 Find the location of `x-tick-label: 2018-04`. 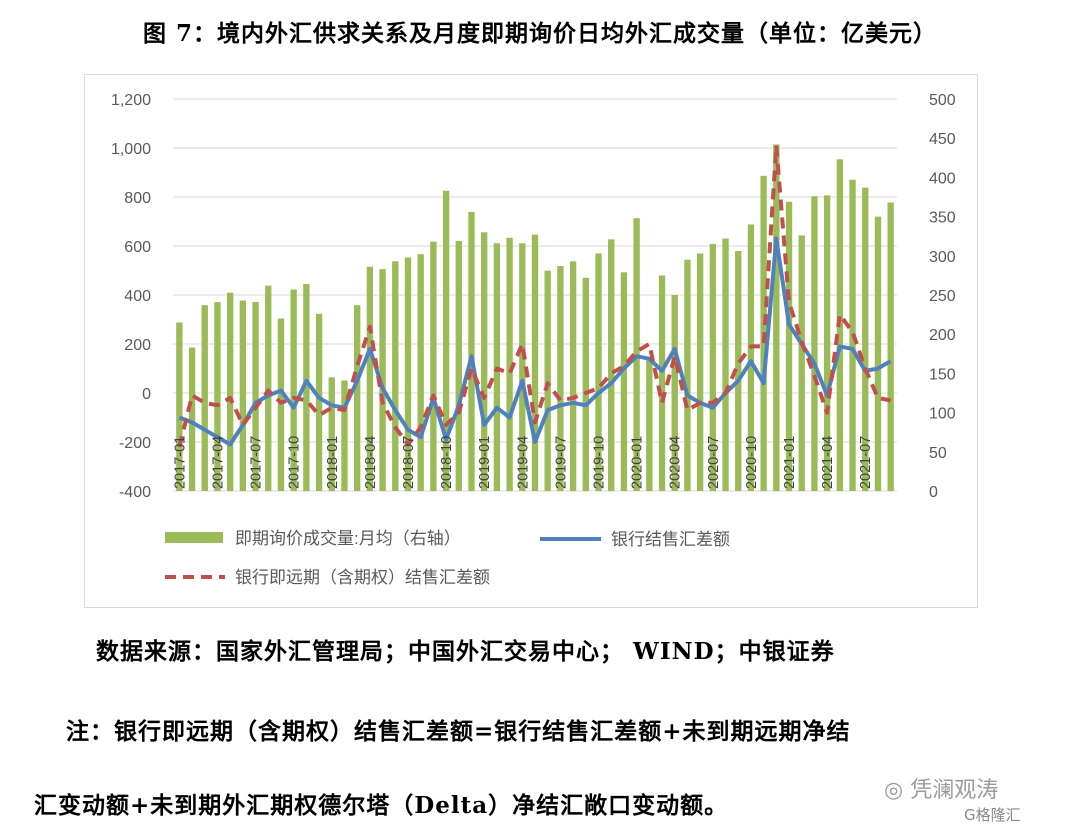

x-tick-label: 2018-04 is located at coordinates (371, 462).